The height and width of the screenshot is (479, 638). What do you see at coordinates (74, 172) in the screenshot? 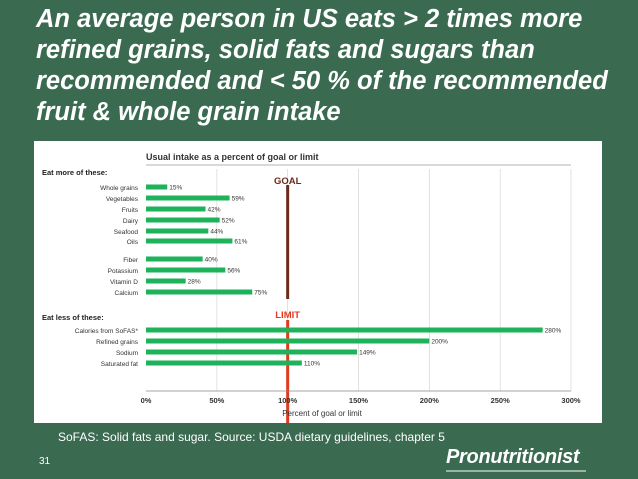
I see `group-heading: Eat more of these:` at bounding box center [74, 172].